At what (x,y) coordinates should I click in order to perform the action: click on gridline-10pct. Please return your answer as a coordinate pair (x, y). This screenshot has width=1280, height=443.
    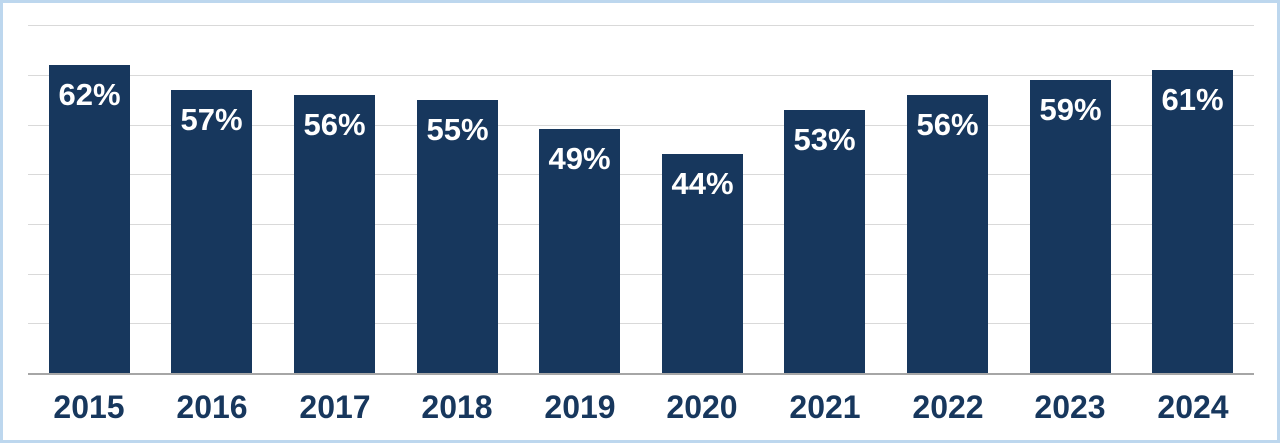
    Looking at the image, I should click on (641, 323).